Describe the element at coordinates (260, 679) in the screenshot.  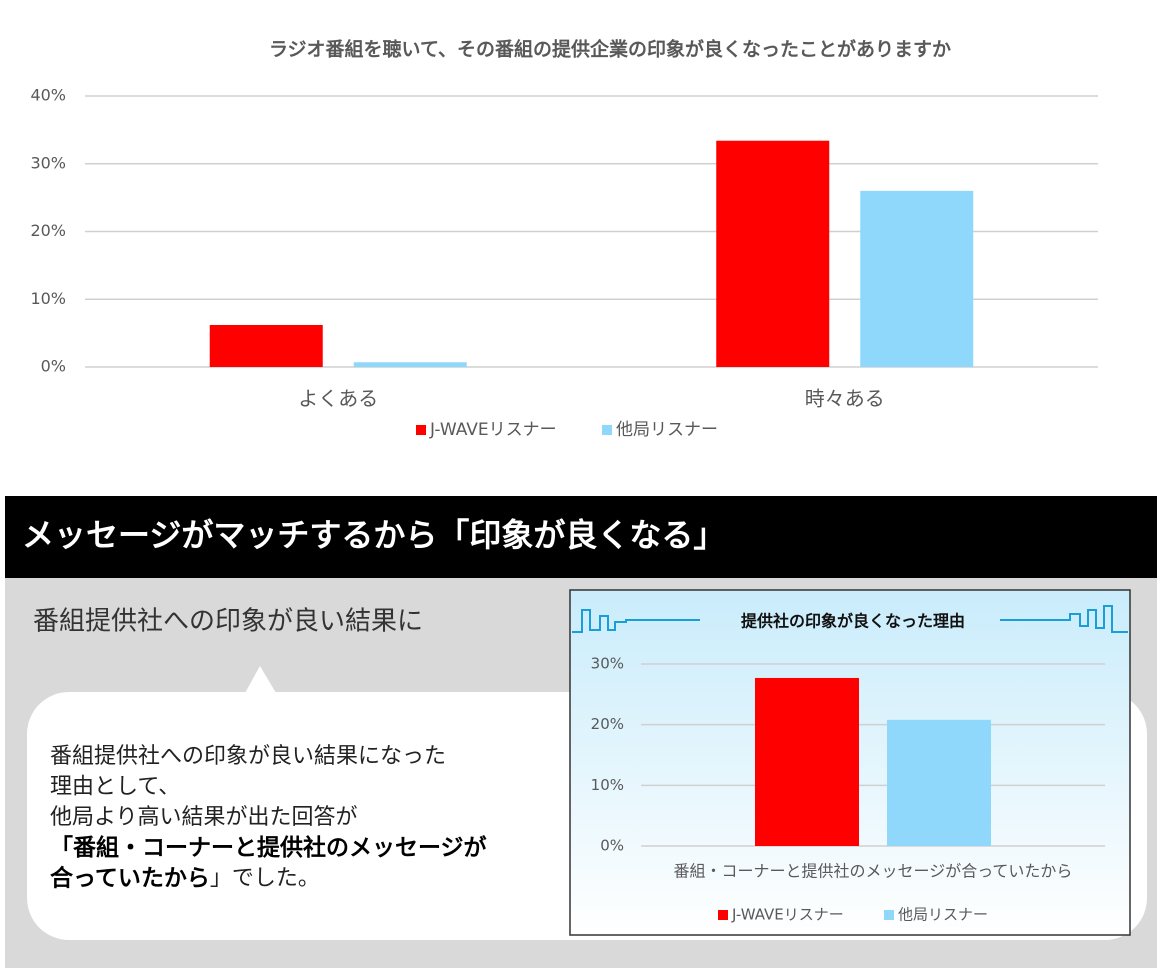
I see `callout-pointer` at that location.